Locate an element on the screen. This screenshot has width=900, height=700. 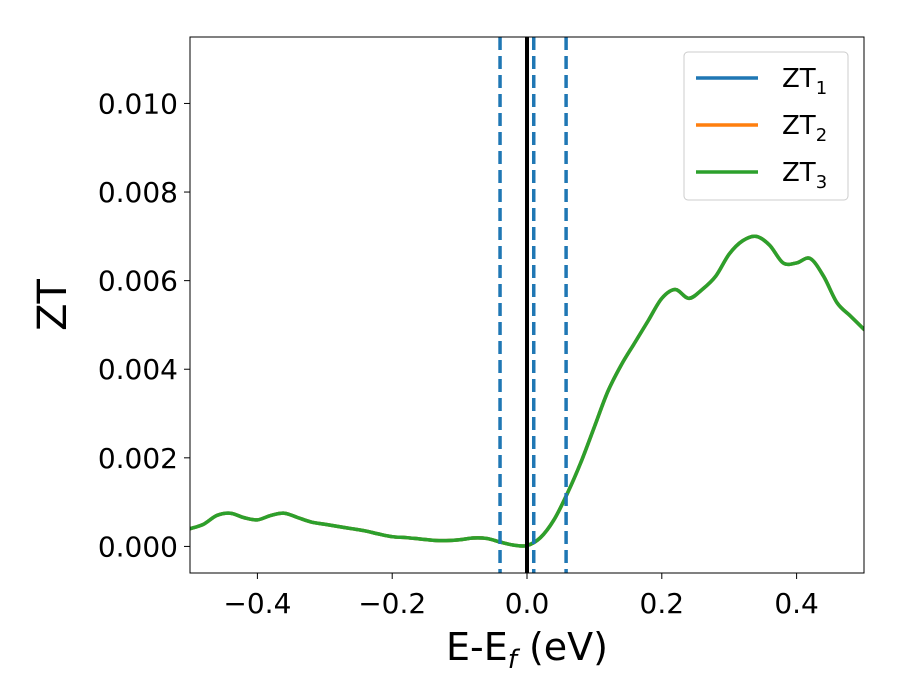
y-tick-label: 0.004 is located at coordinates (138, 369).